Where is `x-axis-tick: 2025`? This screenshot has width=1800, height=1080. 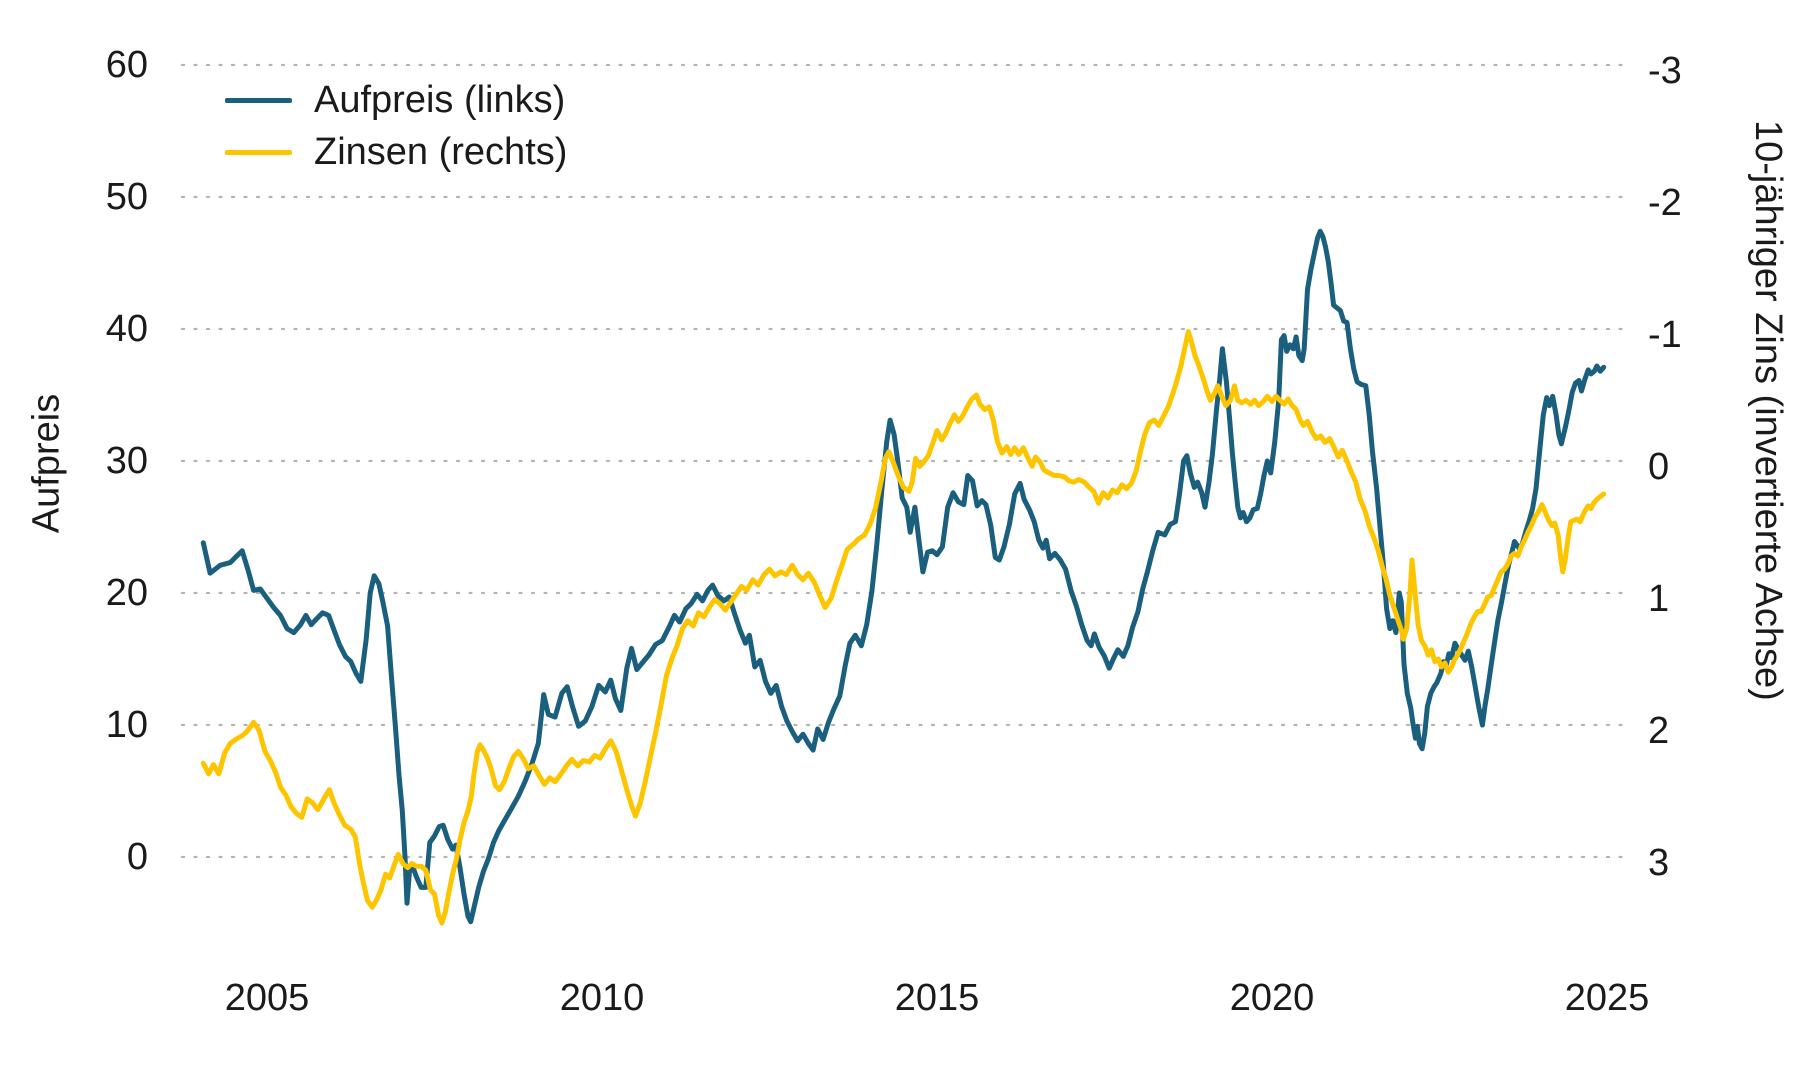
x-axis-tick: 2025 is located at coordinates (1607, 998).